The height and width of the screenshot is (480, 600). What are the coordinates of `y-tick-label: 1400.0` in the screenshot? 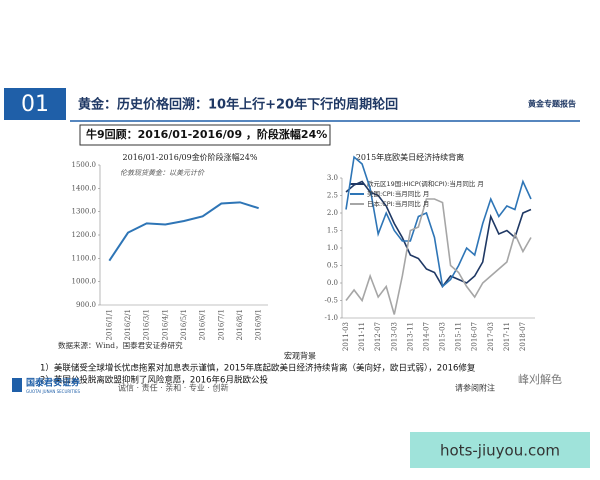 It's located at (84, 188).